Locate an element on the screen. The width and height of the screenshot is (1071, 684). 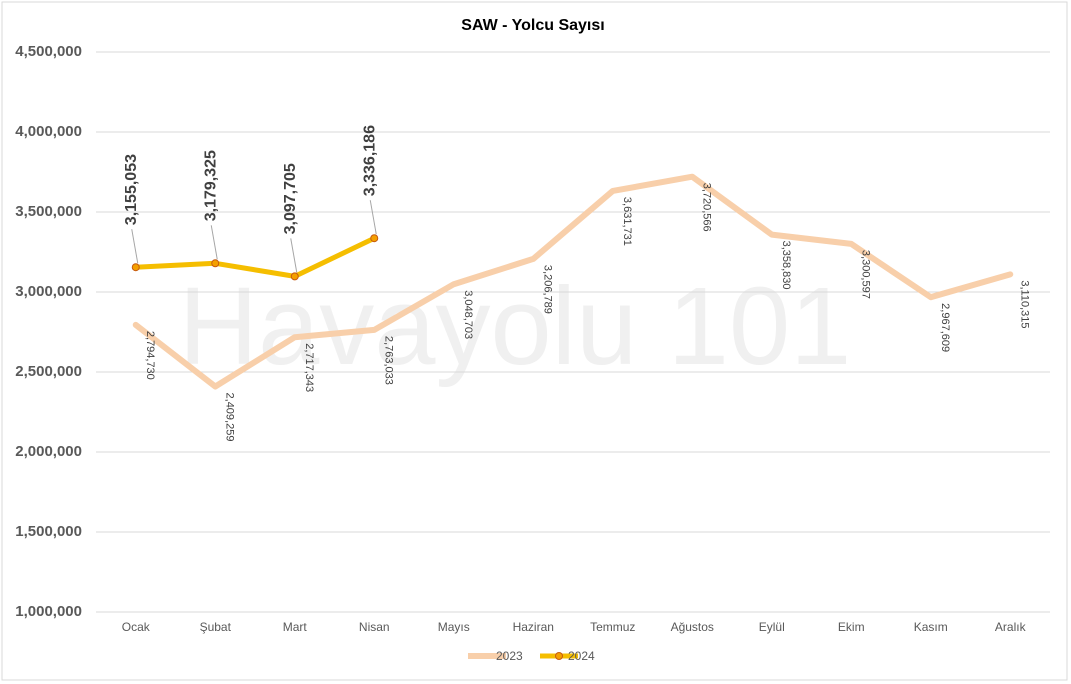
data-label: 2,794,730 is located at coordinates (150, 355).